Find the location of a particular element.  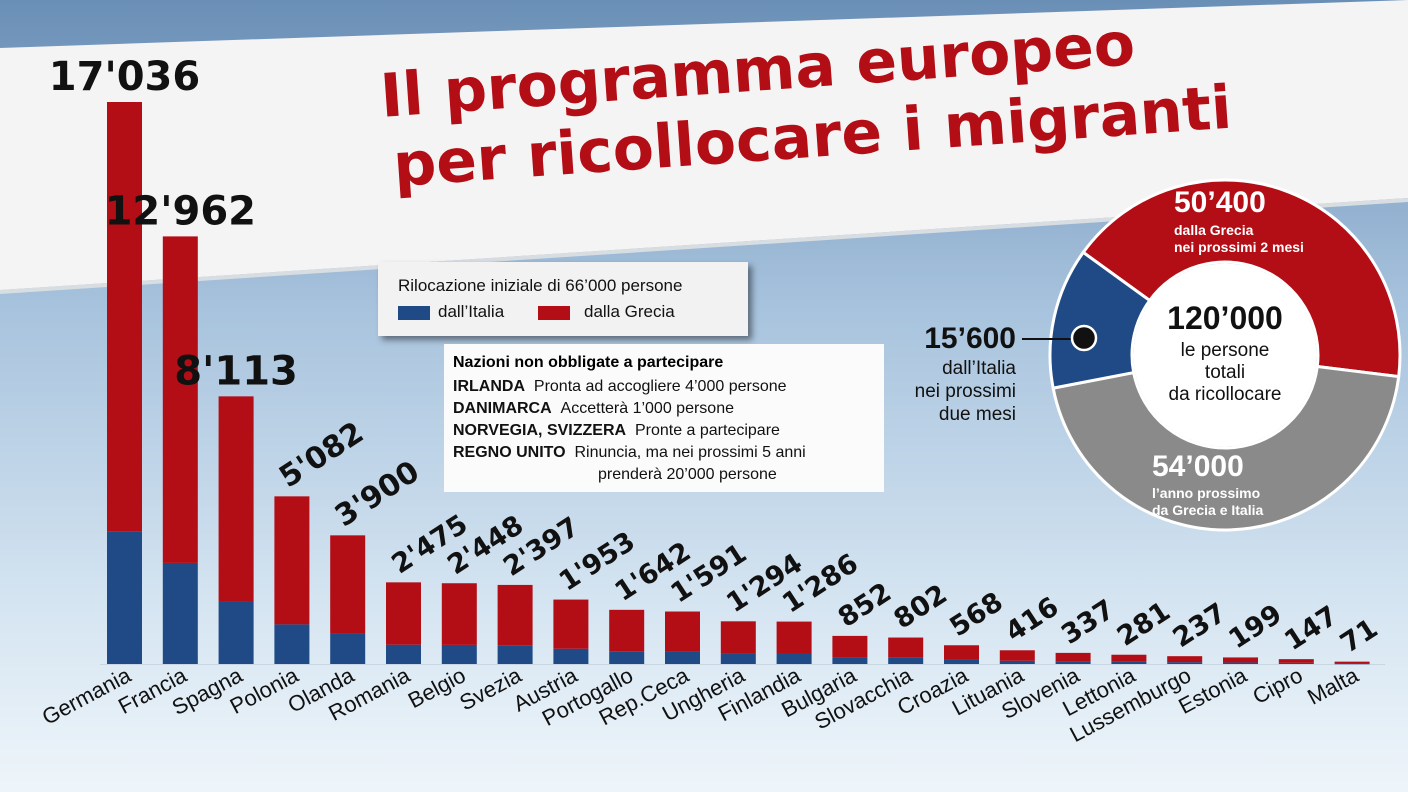

info-row: NORVEGIA, SVIZZERA Pronte a partecipare is located at coordinates (616, 431).